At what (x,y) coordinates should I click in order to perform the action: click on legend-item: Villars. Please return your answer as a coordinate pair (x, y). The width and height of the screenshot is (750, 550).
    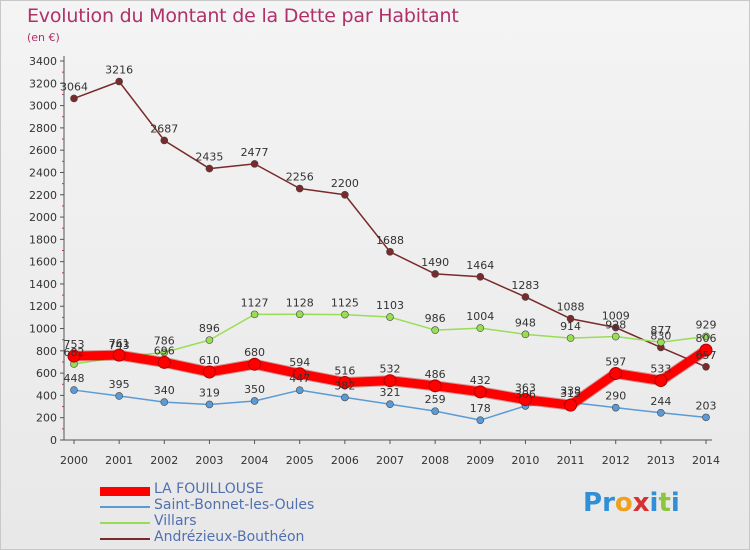
    Looking at the image, I should click on (250, 522).